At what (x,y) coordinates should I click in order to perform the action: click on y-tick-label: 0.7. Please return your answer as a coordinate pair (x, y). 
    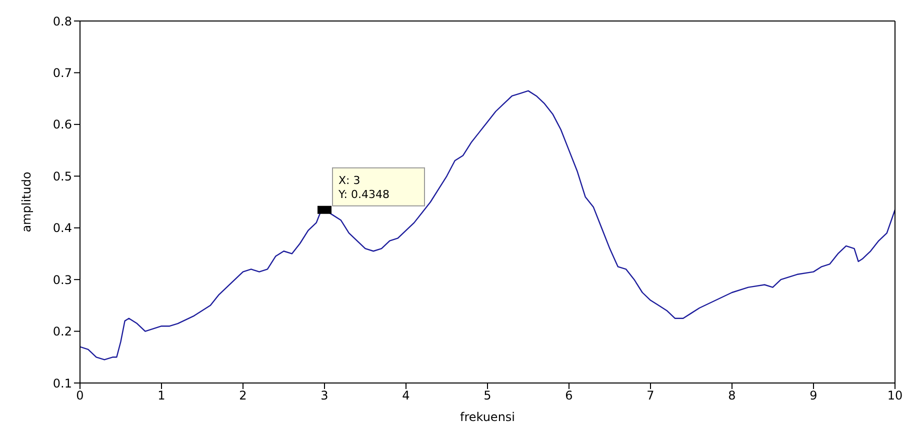
    Looking at the image, I should click on (62, 73).